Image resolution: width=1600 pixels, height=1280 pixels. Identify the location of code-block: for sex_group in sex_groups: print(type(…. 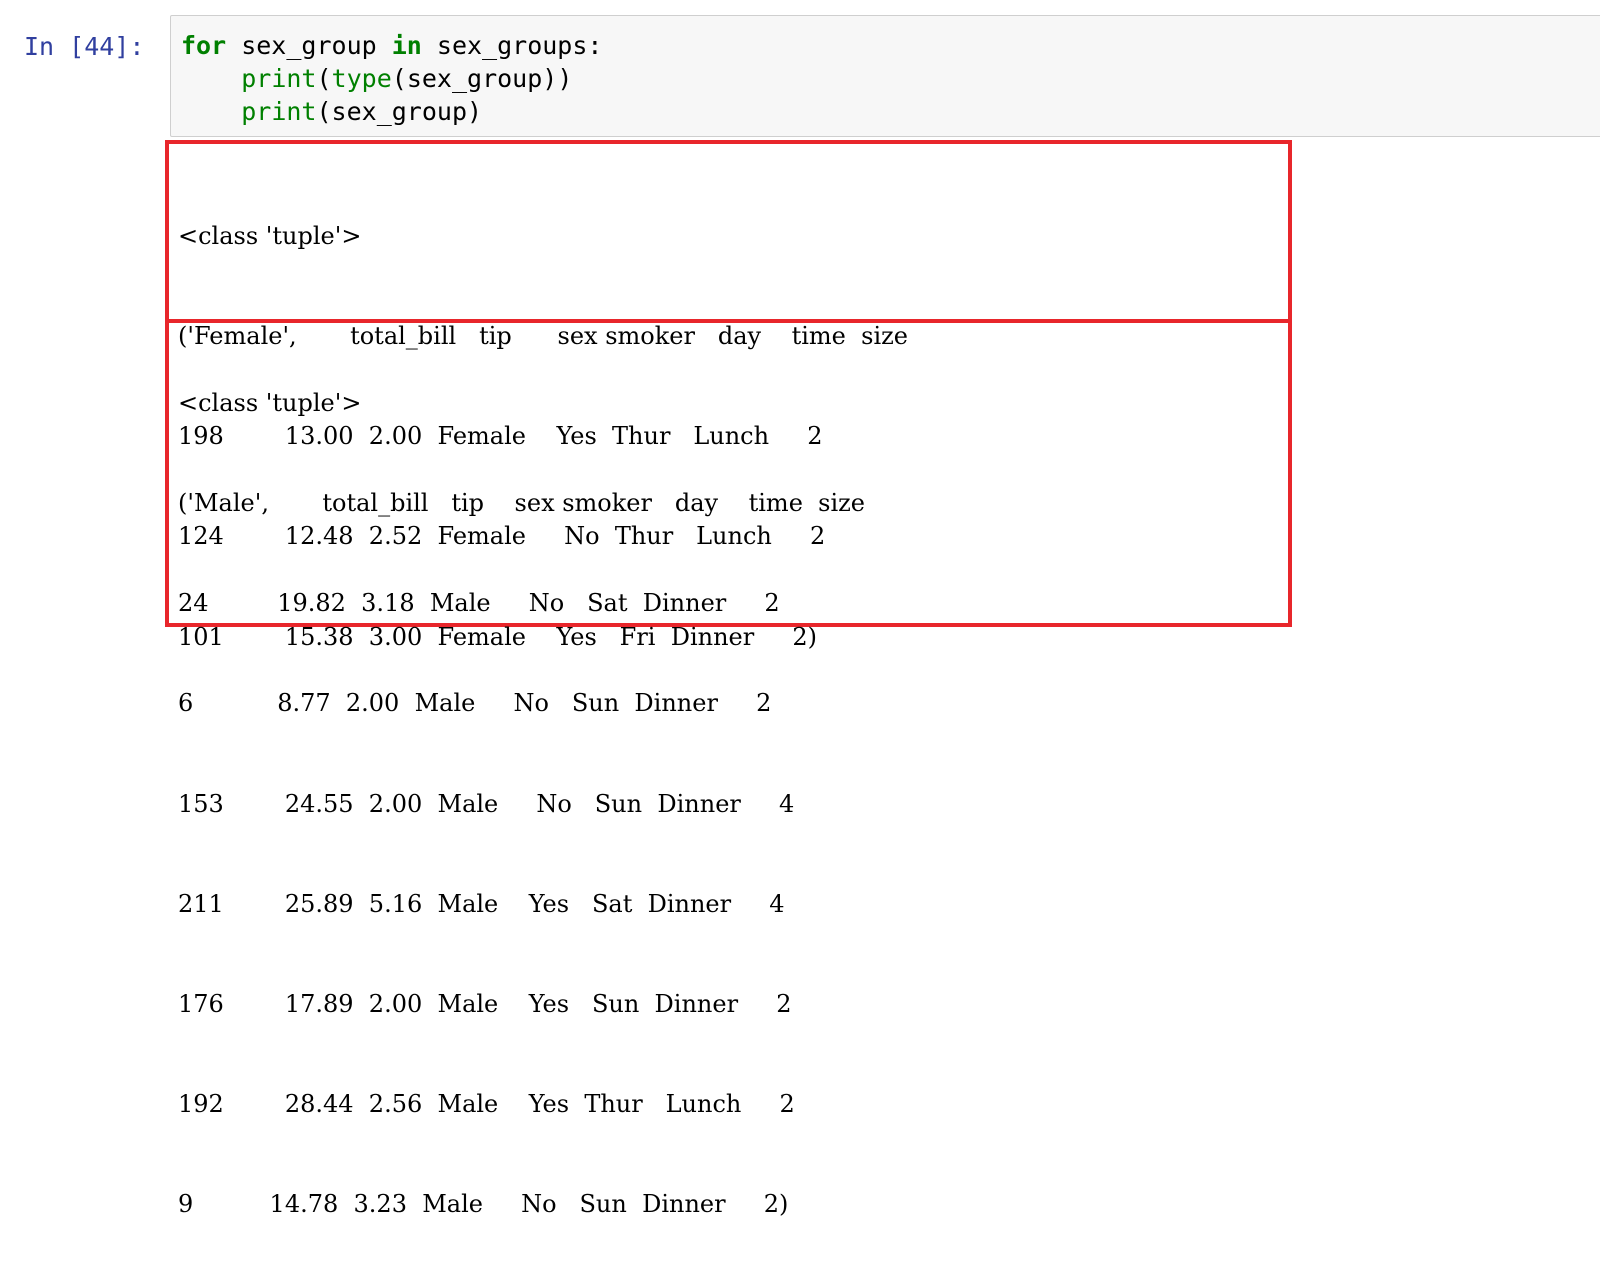
(391, 78).